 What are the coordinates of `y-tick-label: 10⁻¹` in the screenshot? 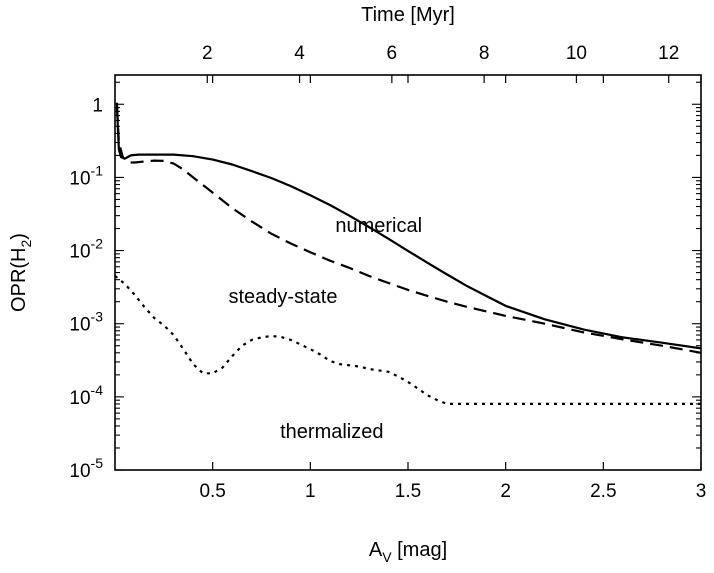 It's located at (86, 175).